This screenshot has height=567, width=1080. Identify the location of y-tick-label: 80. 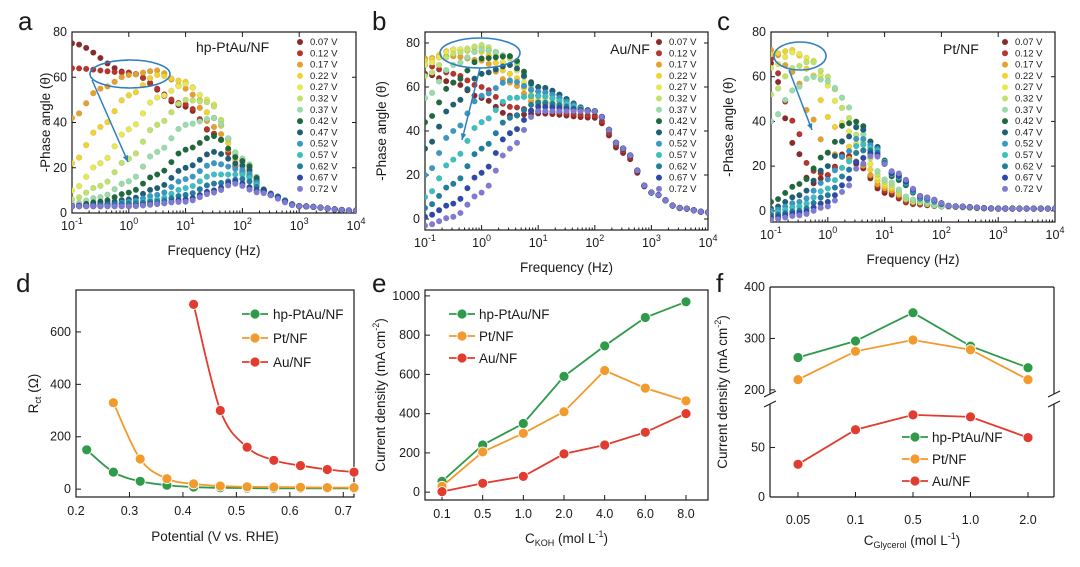
(60, 32).